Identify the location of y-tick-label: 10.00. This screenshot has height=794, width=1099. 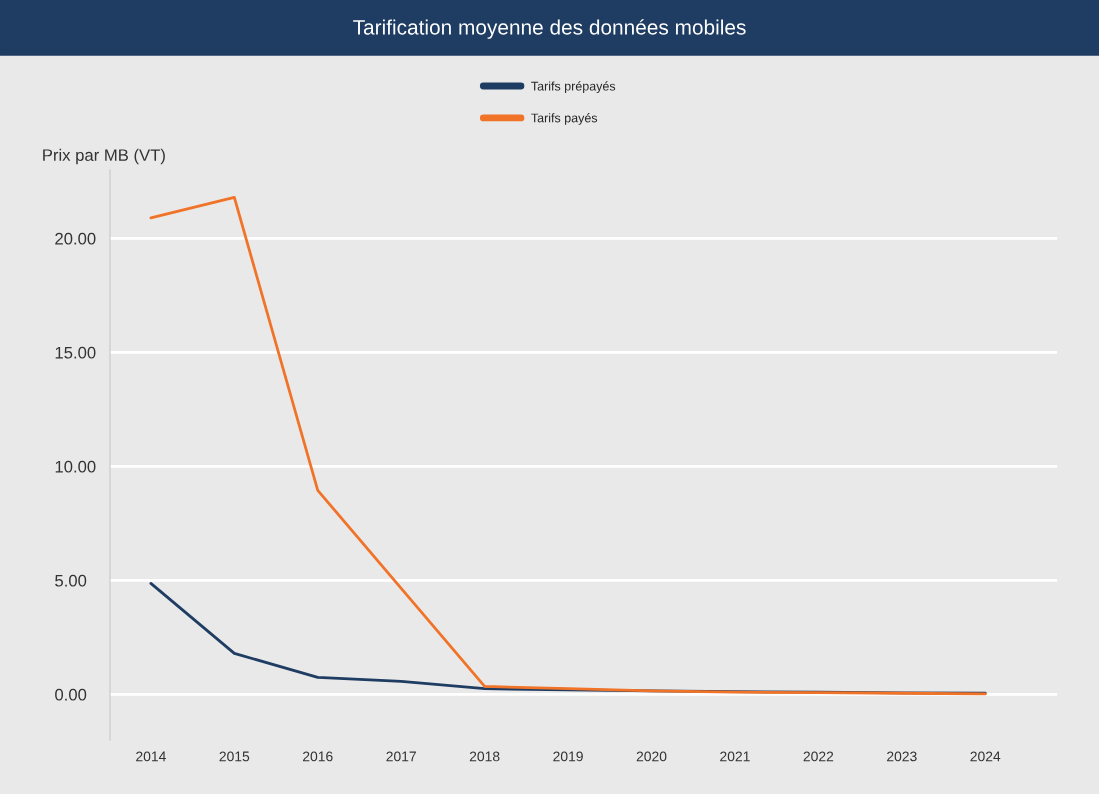
(75, 466).